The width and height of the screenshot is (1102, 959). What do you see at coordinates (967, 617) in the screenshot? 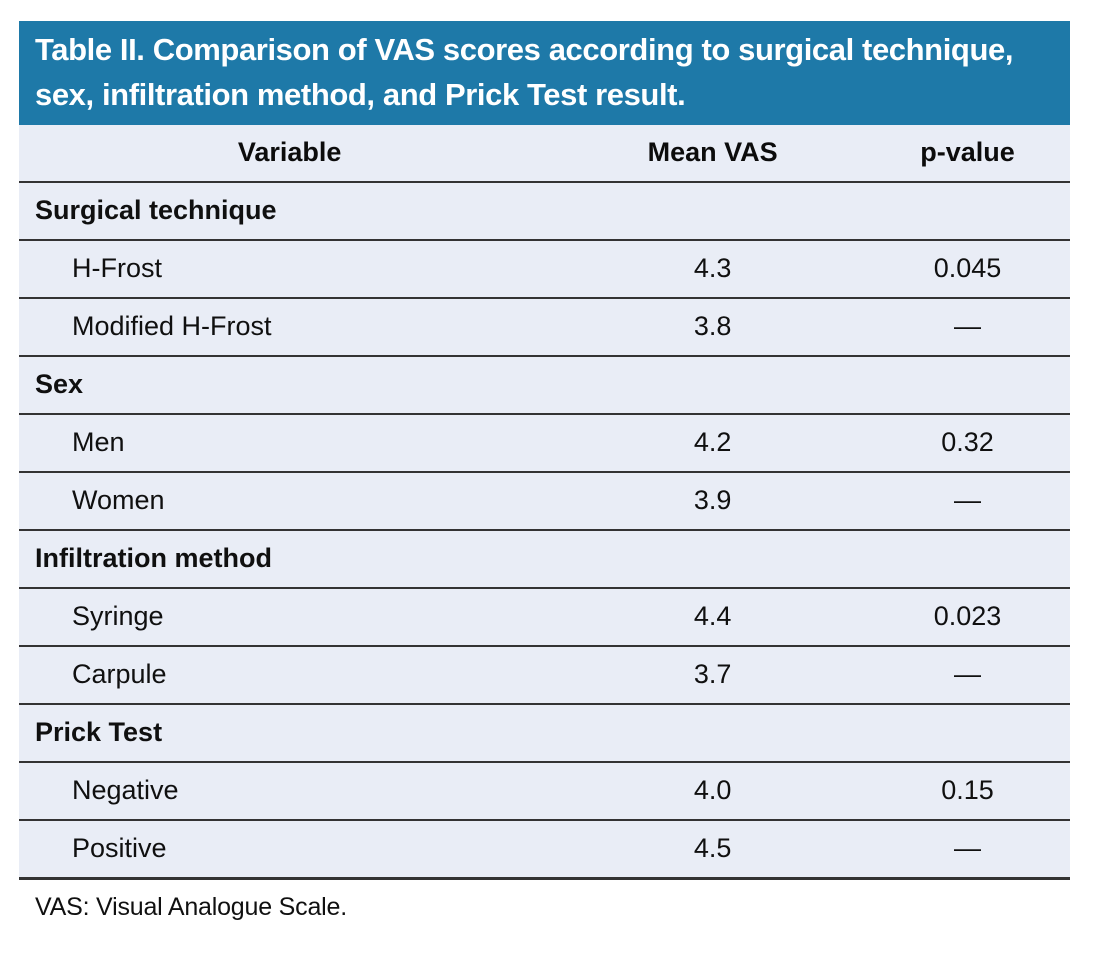
I see `p-value-cell: 0.023` at bounding box center [967, 617].